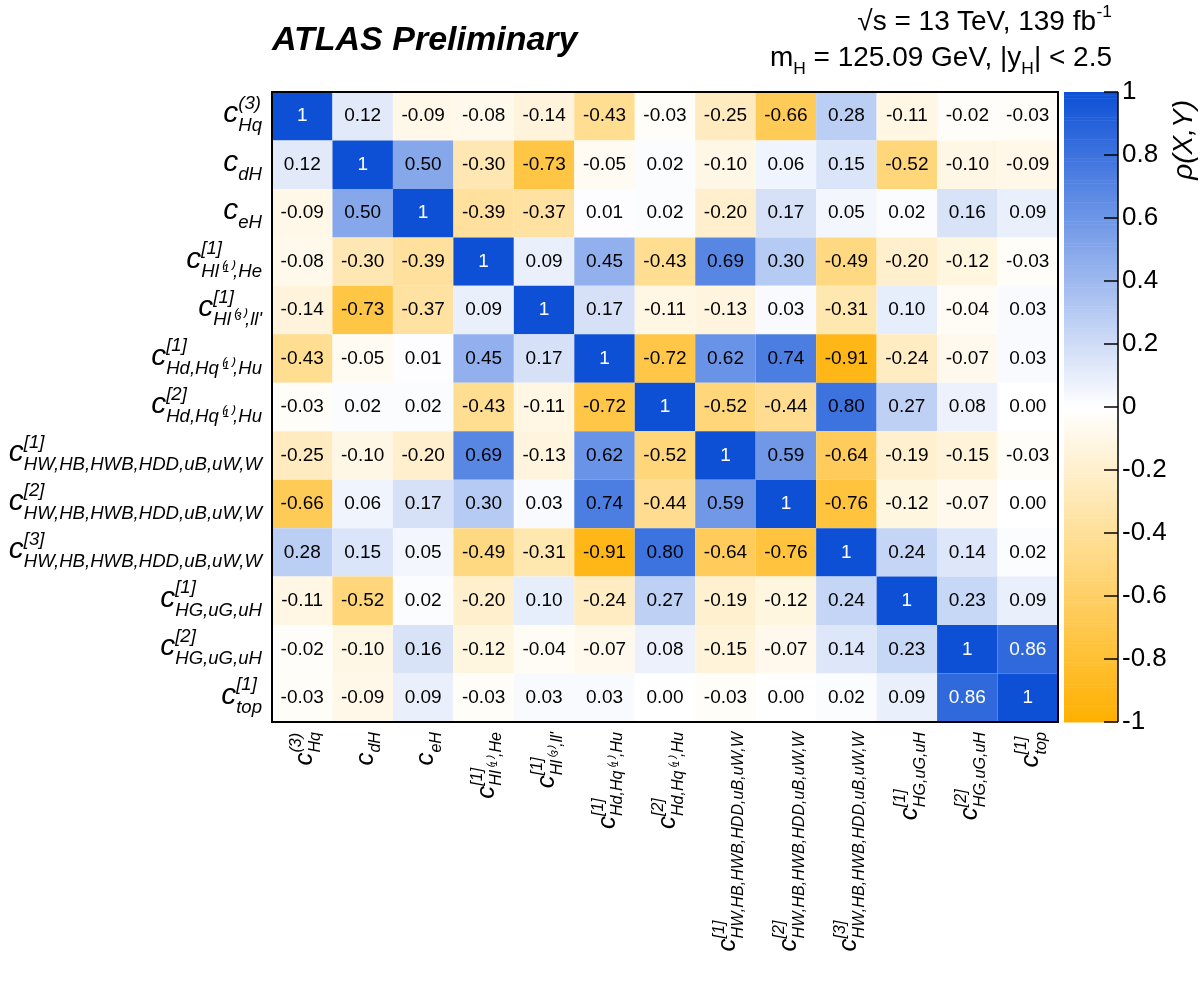  I want to click on data-label: 0.62, so click(725, 357).